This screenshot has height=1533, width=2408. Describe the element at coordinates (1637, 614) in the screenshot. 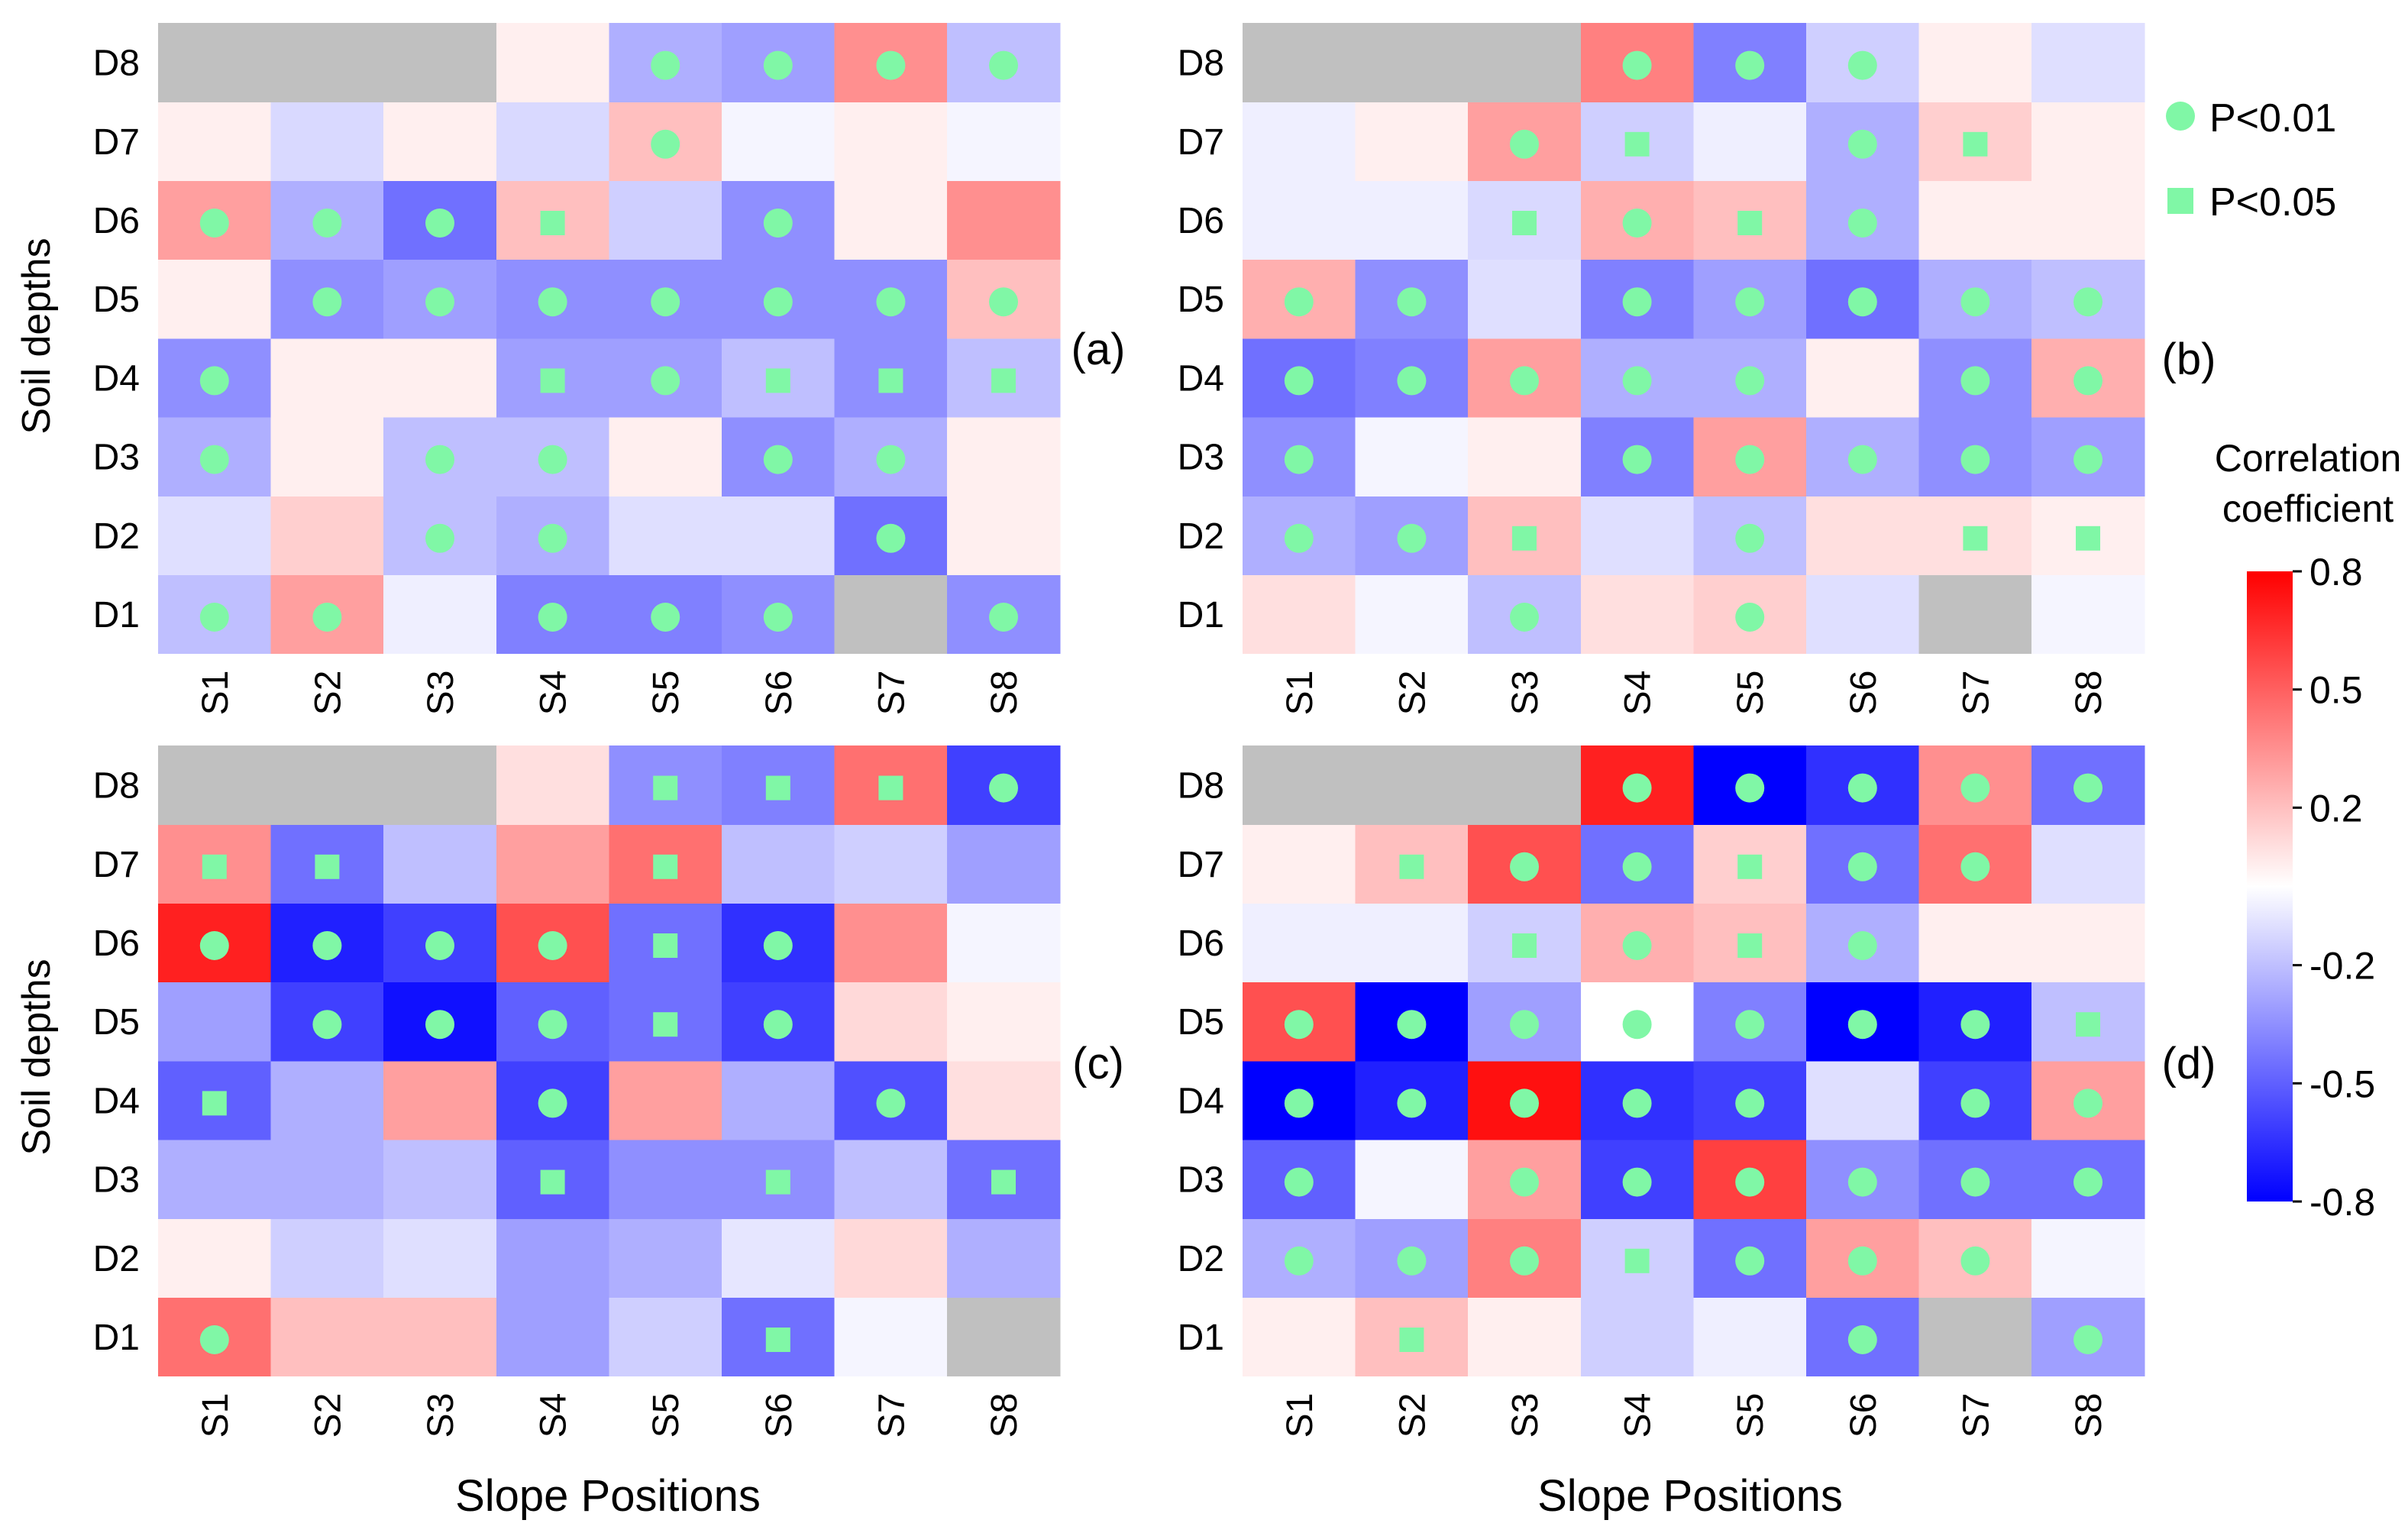

I see `heatmap-cell-D1-S4` at that location.